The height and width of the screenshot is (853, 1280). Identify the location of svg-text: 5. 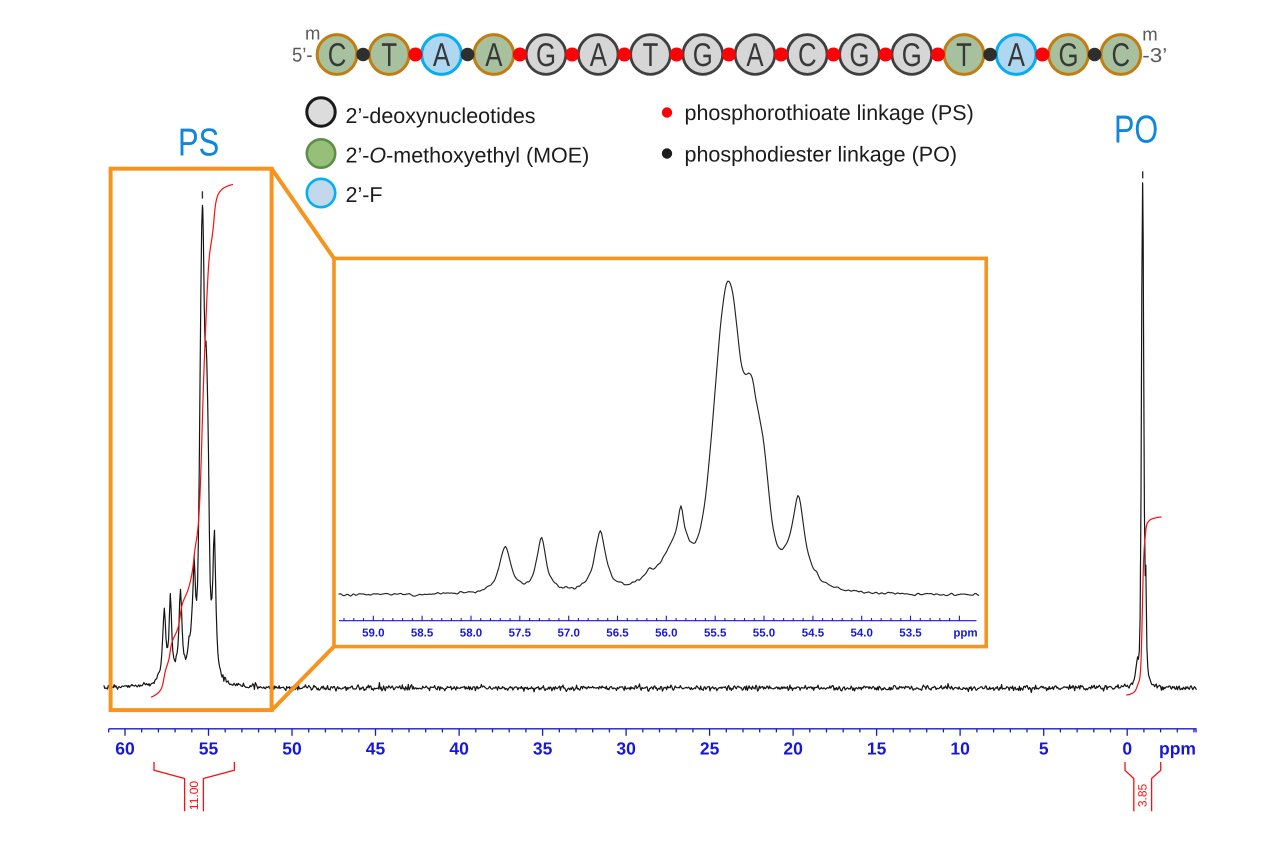
(1044, 749).